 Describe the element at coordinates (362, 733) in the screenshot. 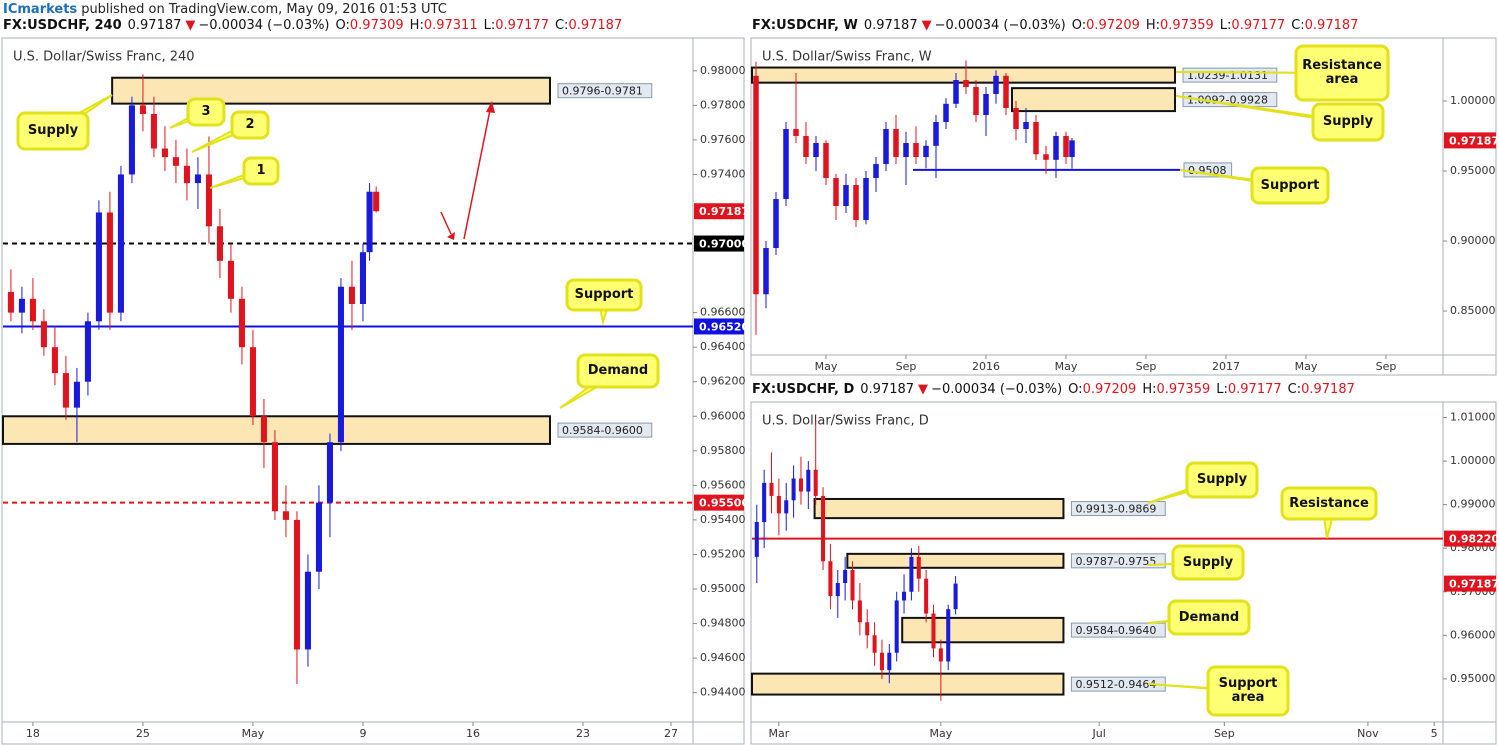

I see `x-tick-label: 9` at that location.